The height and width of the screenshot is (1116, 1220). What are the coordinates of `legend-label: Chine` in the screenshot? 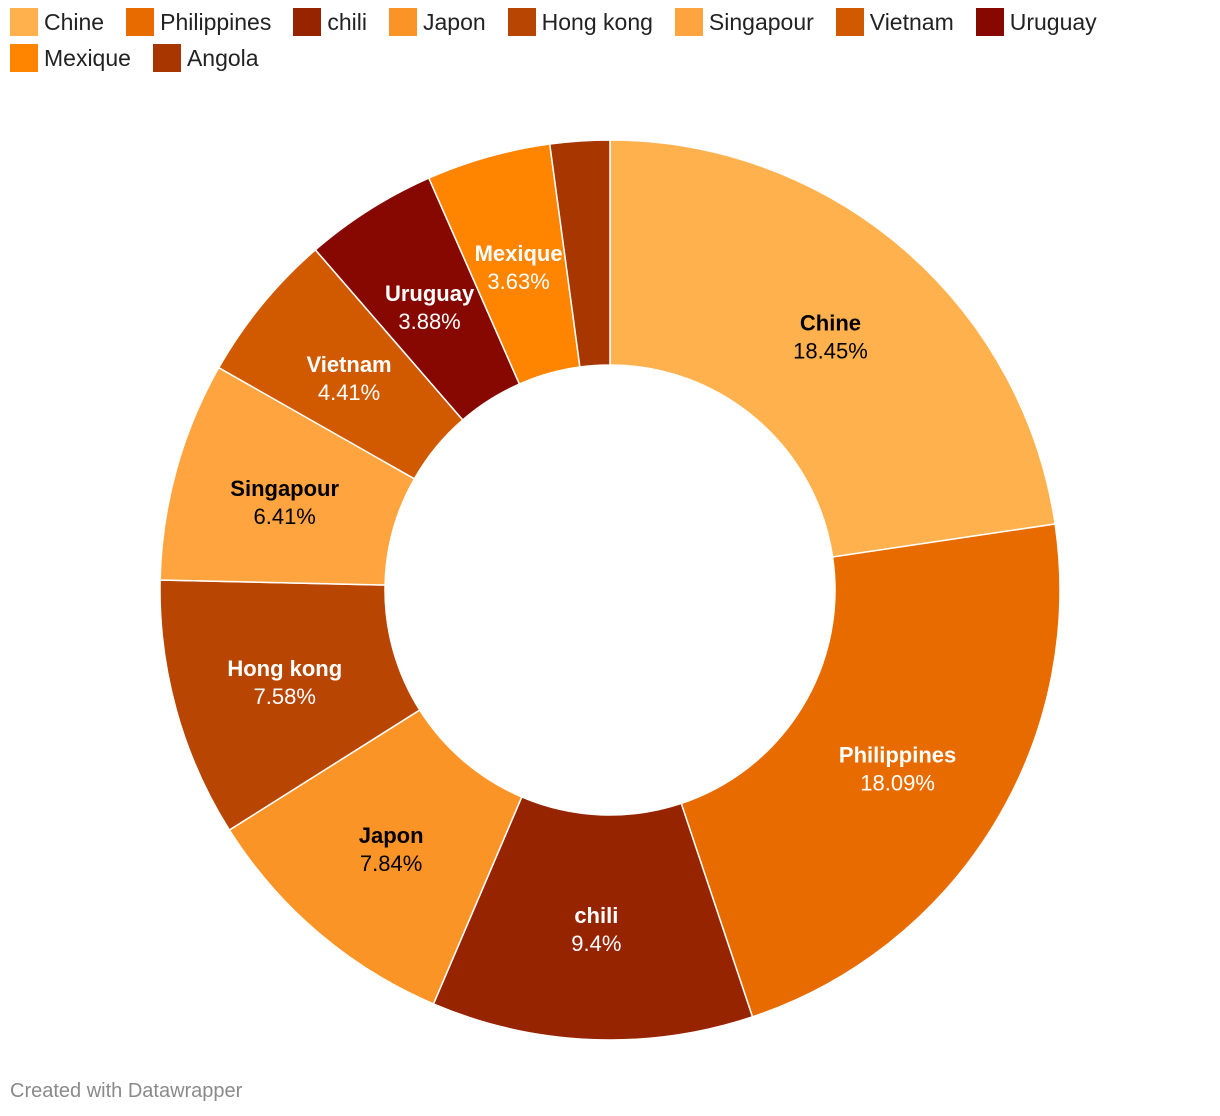 It's located at (74, 21).